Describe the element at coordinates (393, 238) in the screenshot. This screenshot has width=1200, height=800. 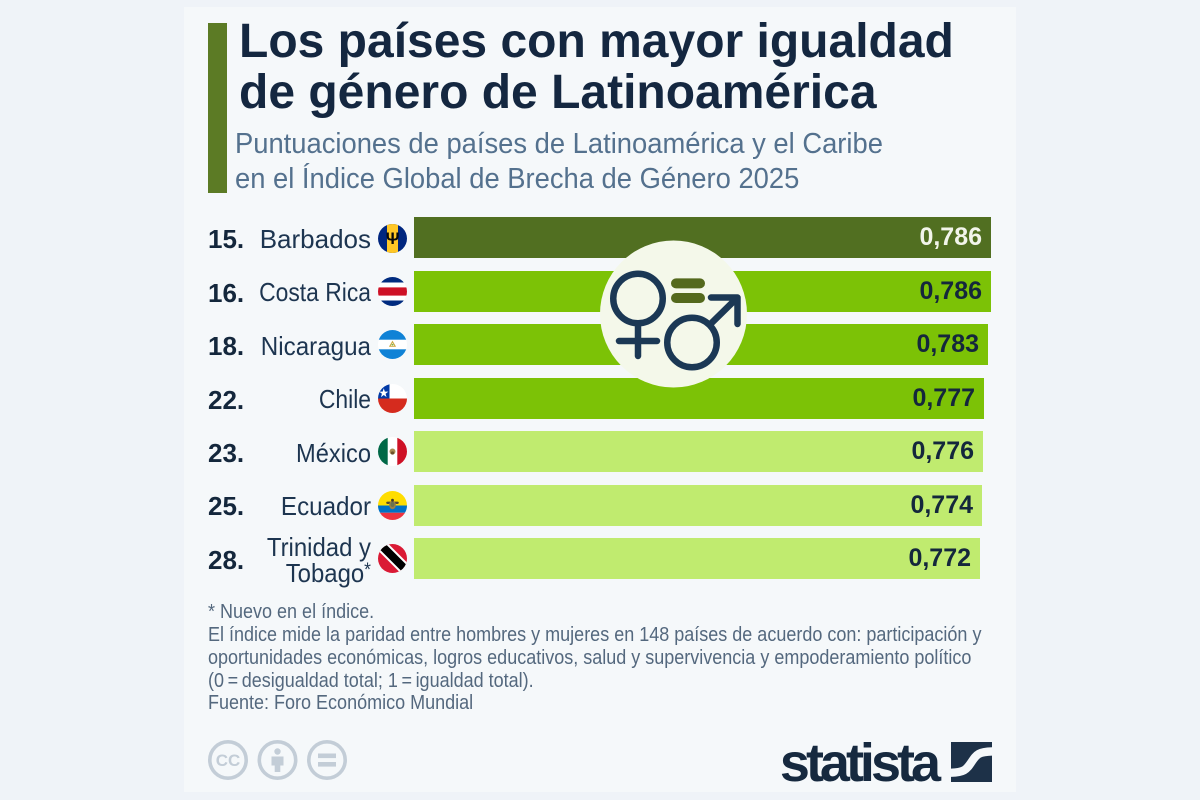
I see `svg-text: Ψ` at that location.